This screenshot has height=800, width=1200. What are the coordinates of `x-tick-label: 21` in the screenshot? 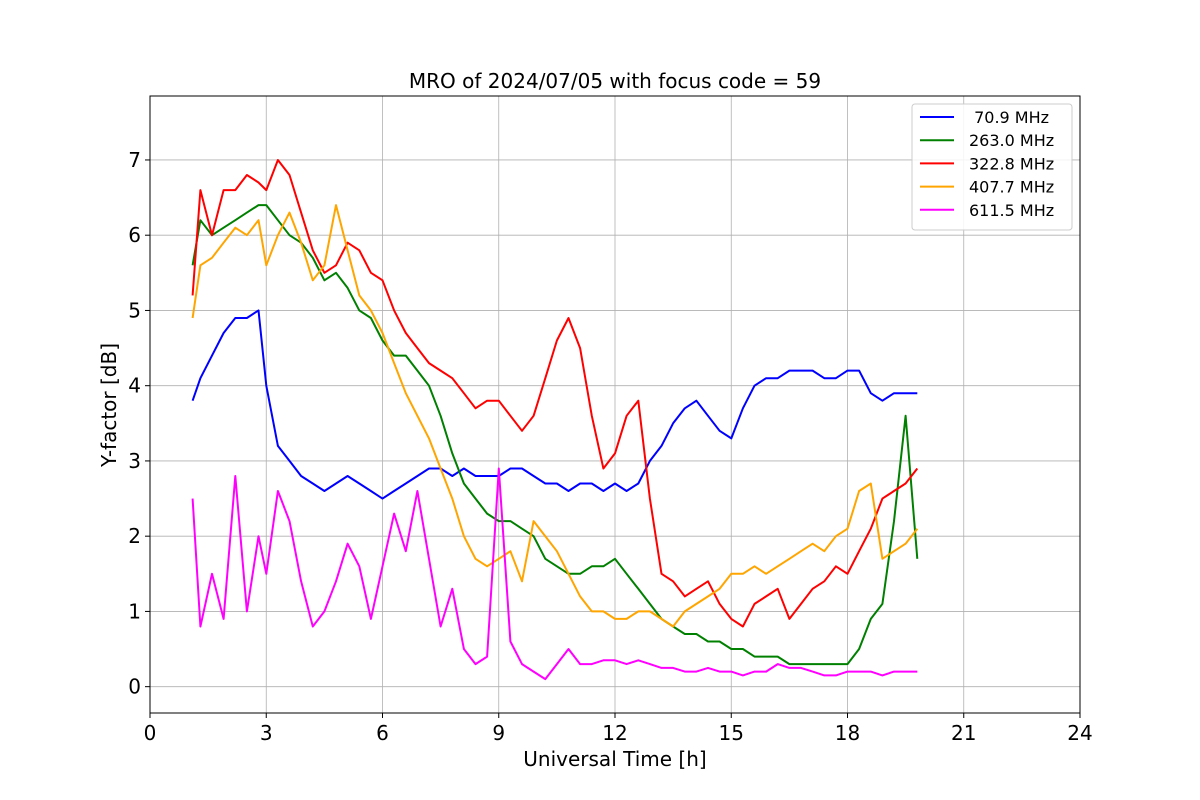 It's located at (963, 733).